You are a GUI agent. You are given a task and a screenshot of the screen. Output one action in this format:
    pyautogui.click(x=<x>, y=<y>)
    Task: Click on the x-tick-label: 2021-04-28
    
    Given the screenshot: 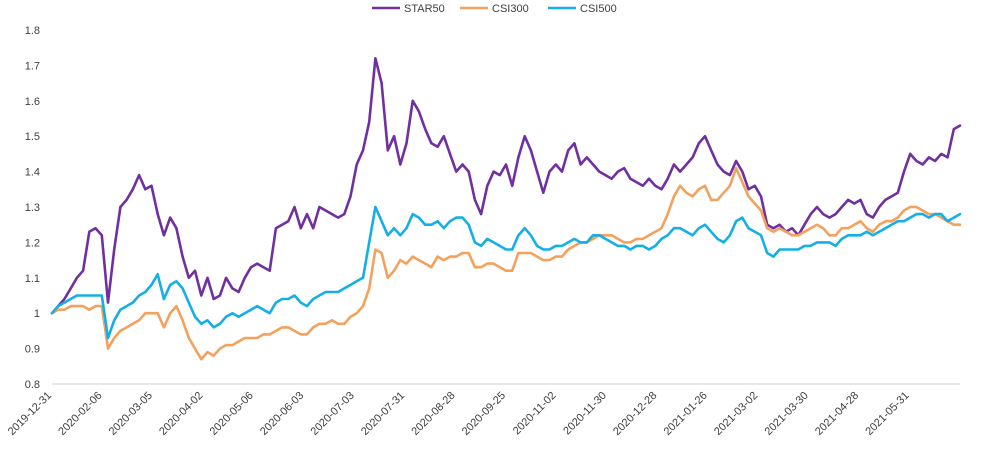 What is the action you would take?
    pyautogui.click(x=837, y=414)
    